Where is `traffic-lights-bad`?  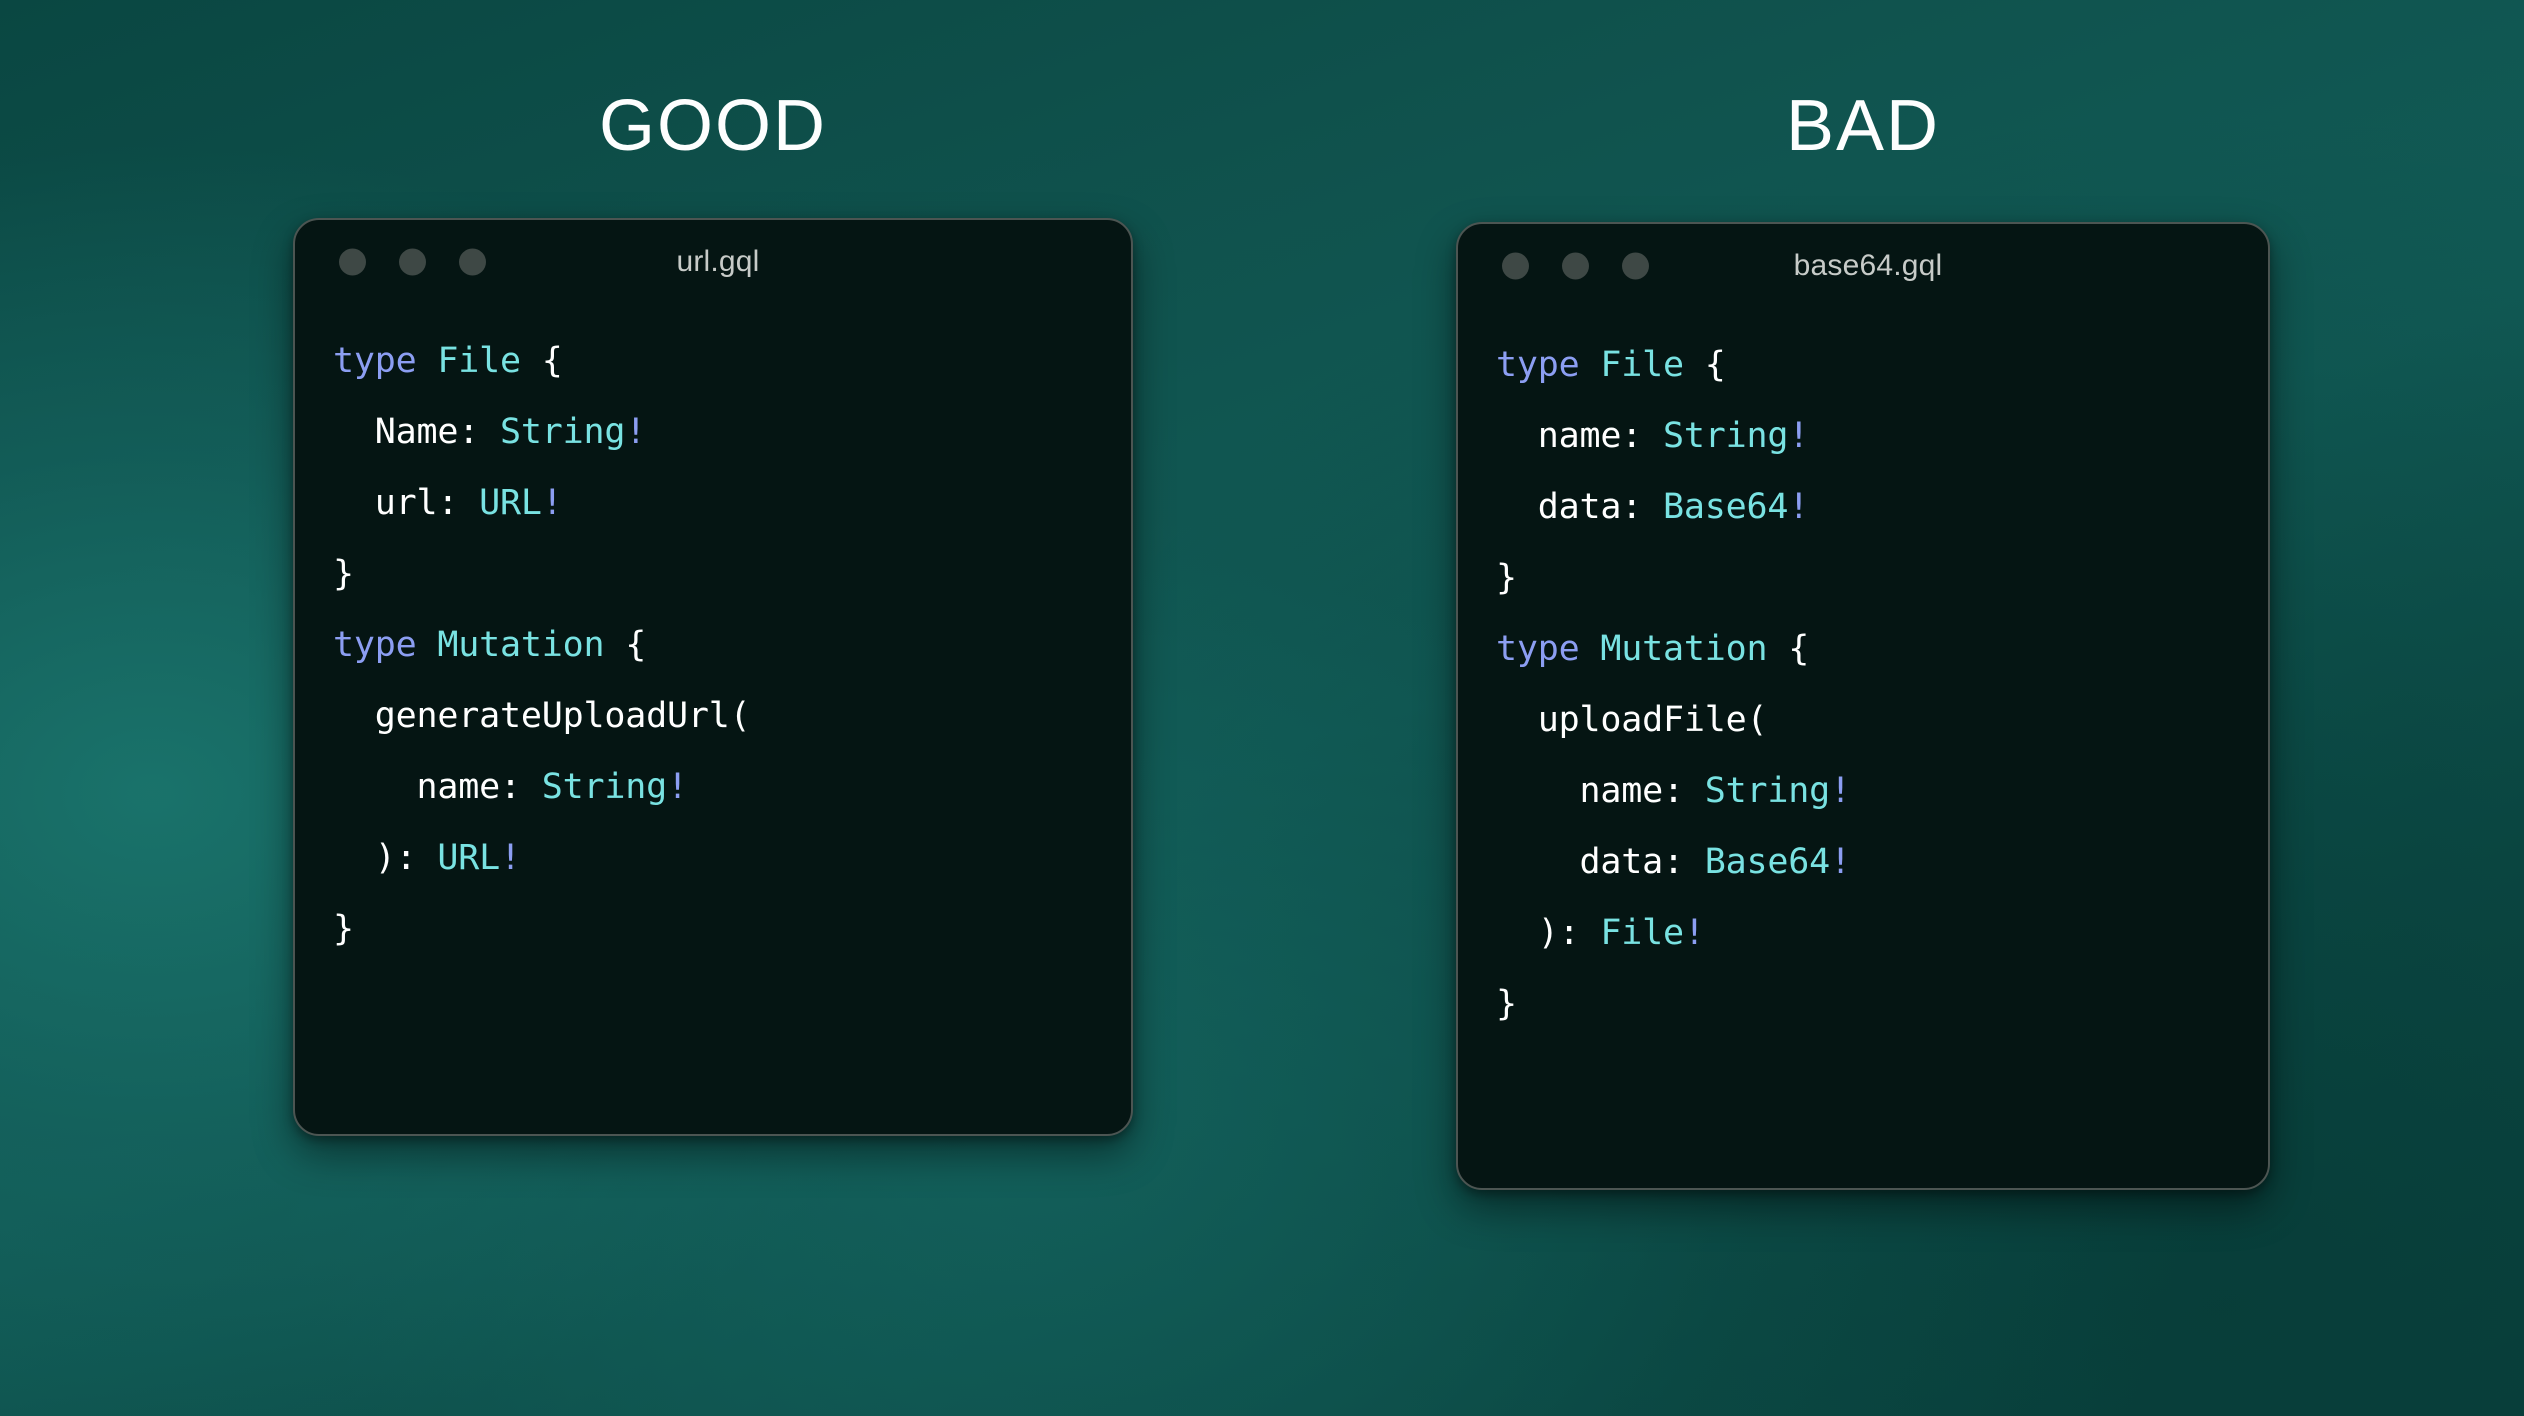
traffic-lights-bad is located at coordinates (1575, 266).